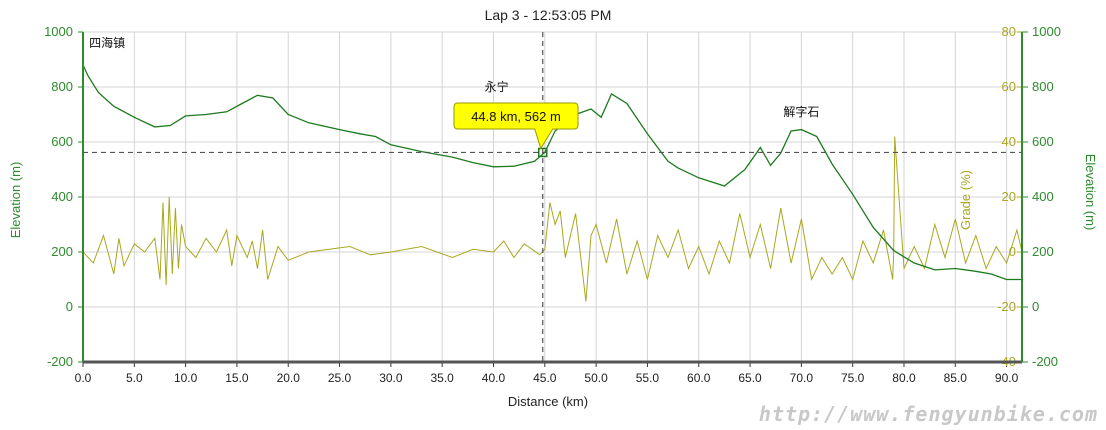 The width and height of the screenshot is (1106, 430). Describe the element at coordinates (15, 200) in the screenshot. I see `y-axis-label-left: Elevation (m)` at that location.